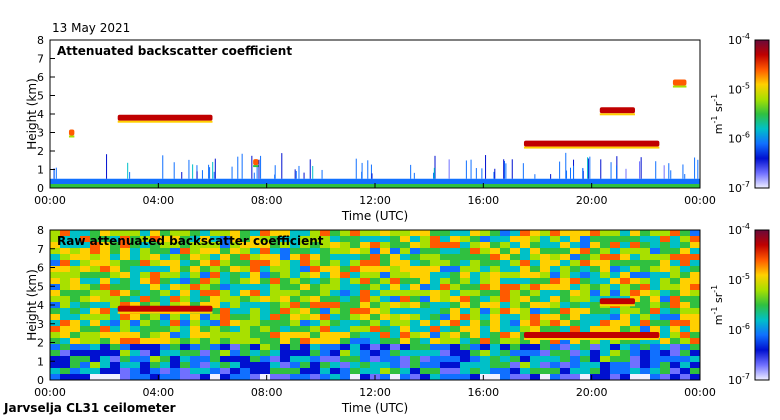 The width and height of the screenshot is (780, 420). What do you see at coordinates (40, 343) in the screenshot?
I see `y-tick-label: 2` at bounding box center [40, 343].